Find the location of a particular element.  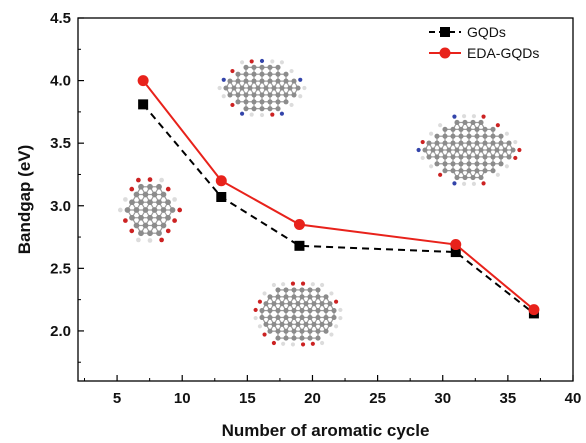

data-point-gqds is located at coordinates (299, 245).